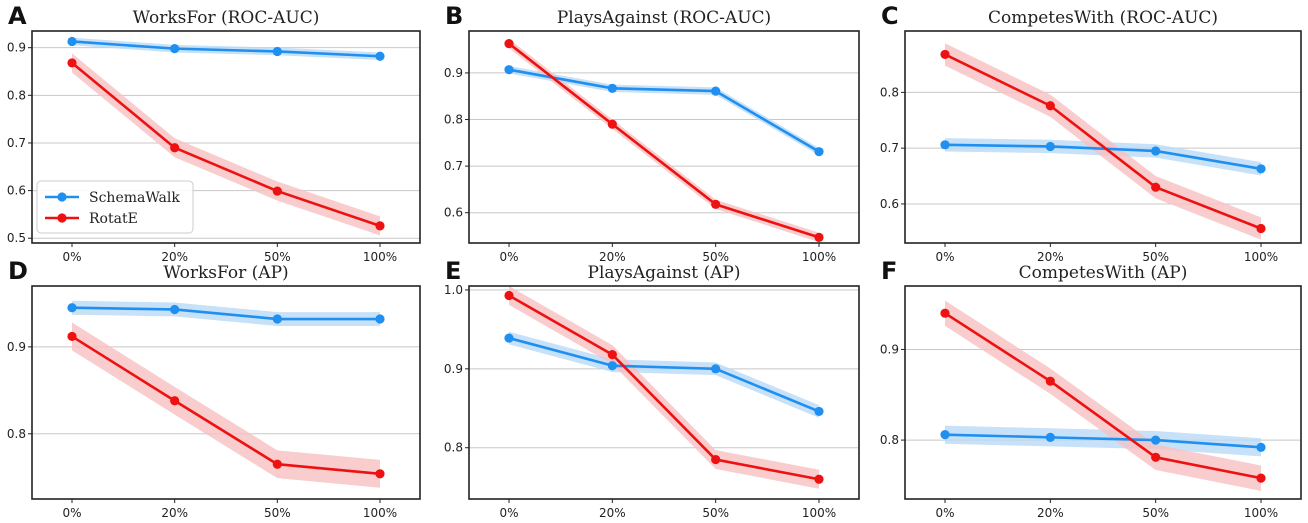  What do you see at coordinates (664, 18) in the screenshot?
I see `panel-title: PlaysAgainst (ROC-AUC)` at bounding box center [664, 18].